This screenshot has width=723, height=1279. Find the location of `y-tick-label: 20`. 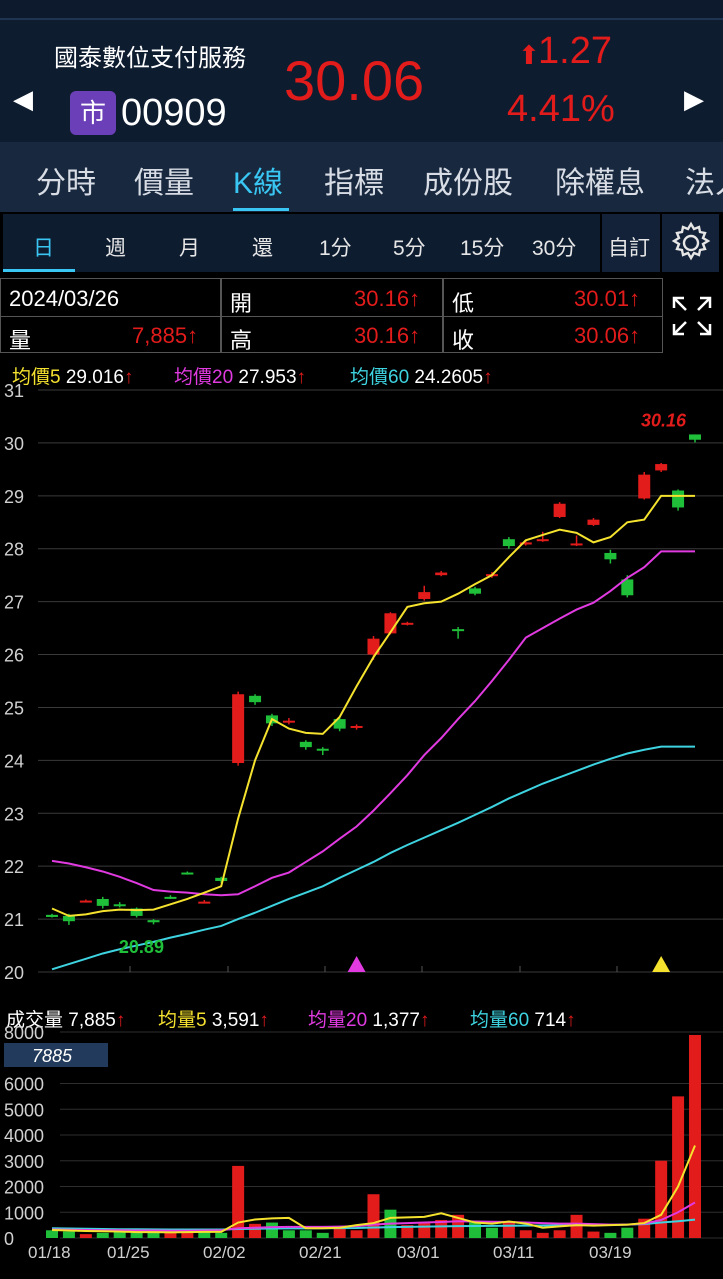

y-tick-label: 20 is located at coordinates (14, 973).